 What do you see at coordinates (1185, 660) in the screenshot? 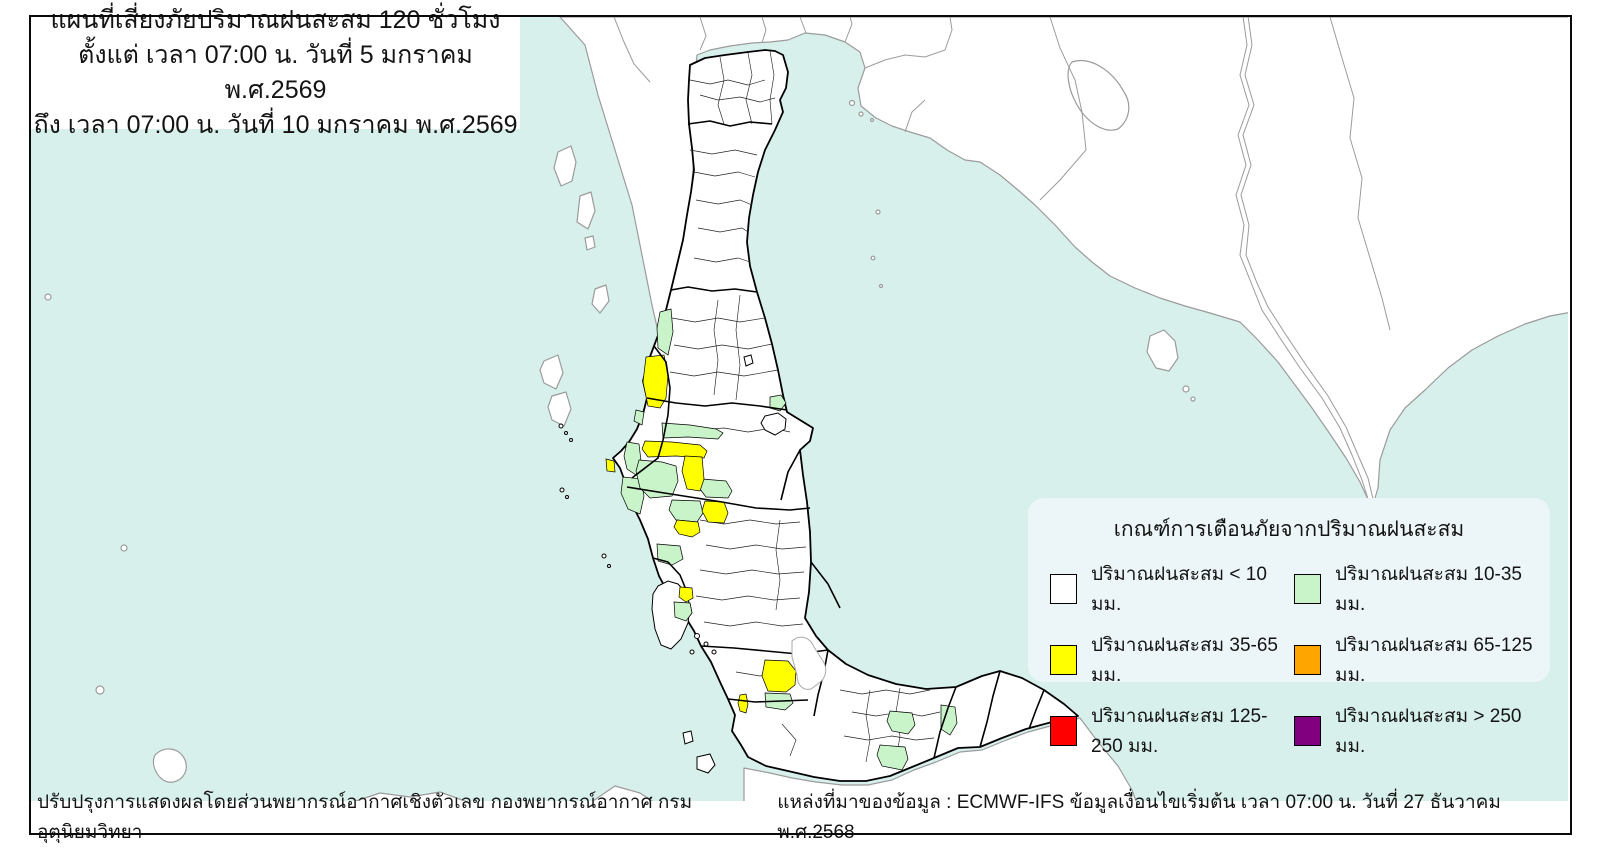
I see `legend-label-35-65: ปริมาณฝนสะสม 35-65 มม.` at bounding box center [1185, 660].